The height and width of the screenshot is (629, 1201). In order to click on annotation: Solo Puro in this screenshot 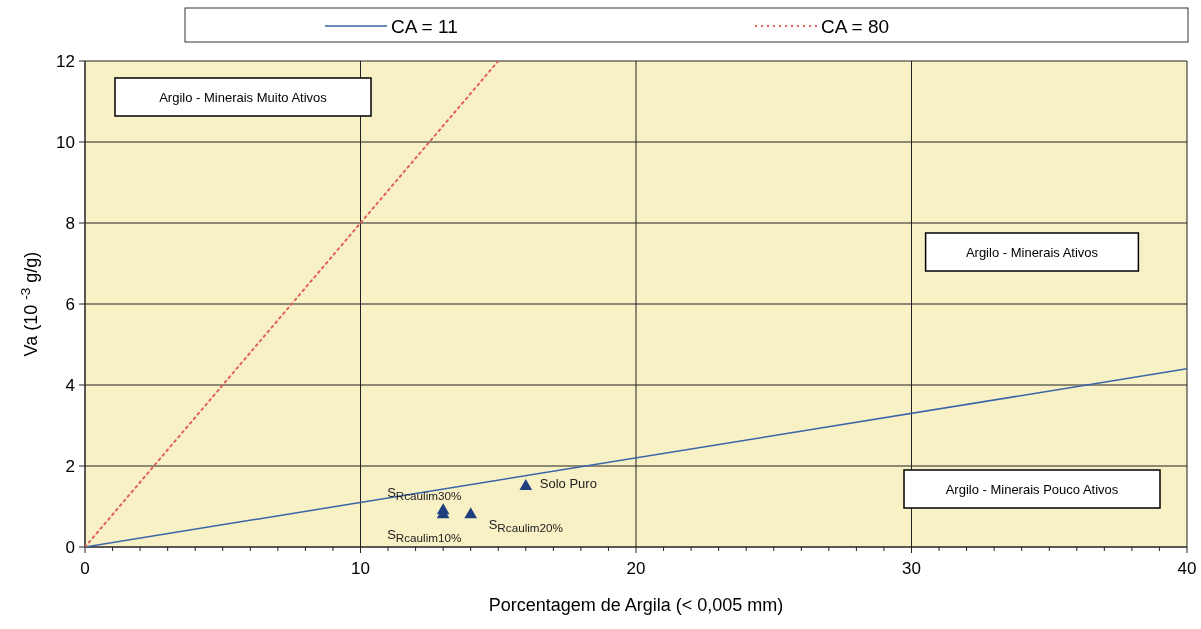, I will do `click(568, 484)`.